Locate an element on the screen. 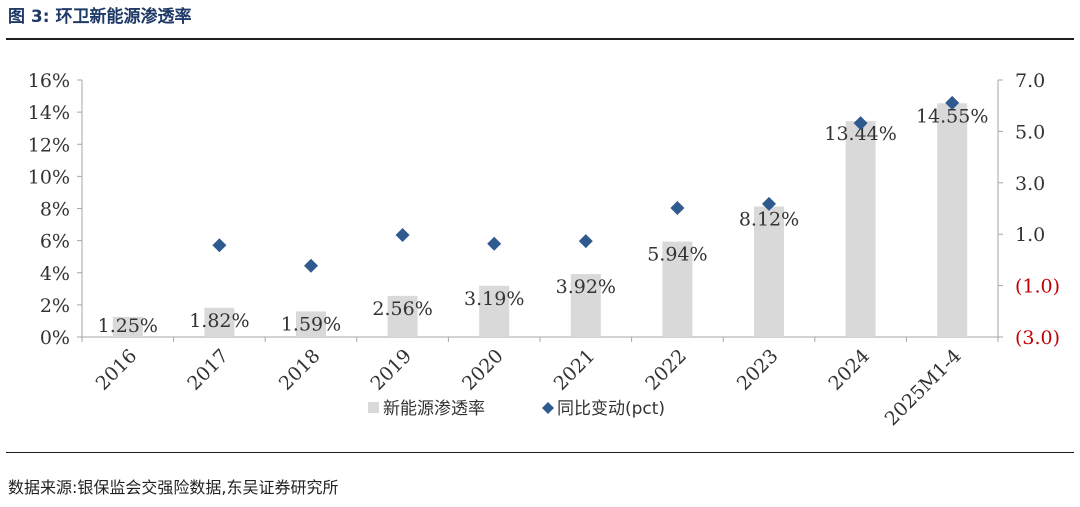 The image size is (1080, 507). bar-data-label: 3.92% is located at coordinates (586, 287).